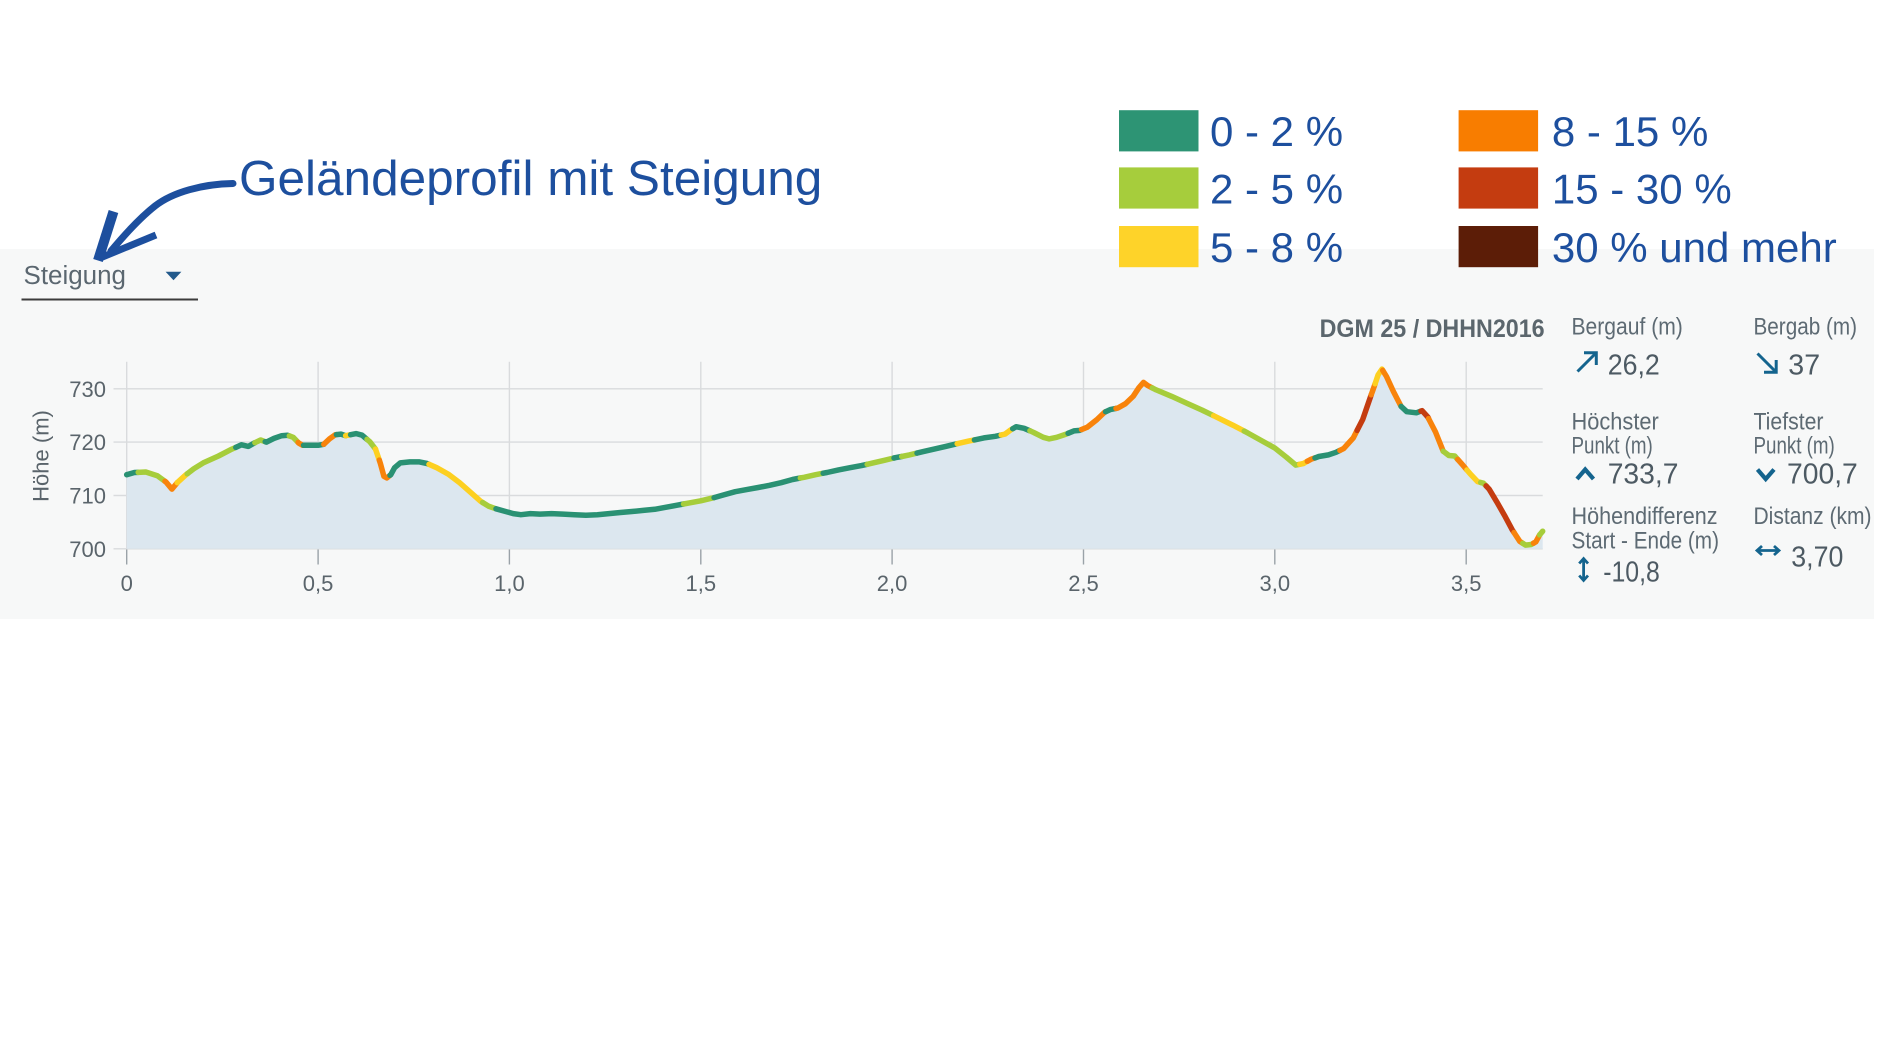 The image size is (1890, 1063). Describe the element at coordinates (892, 583) in the screenshot. I see `svg-text: 2,0` at that location.